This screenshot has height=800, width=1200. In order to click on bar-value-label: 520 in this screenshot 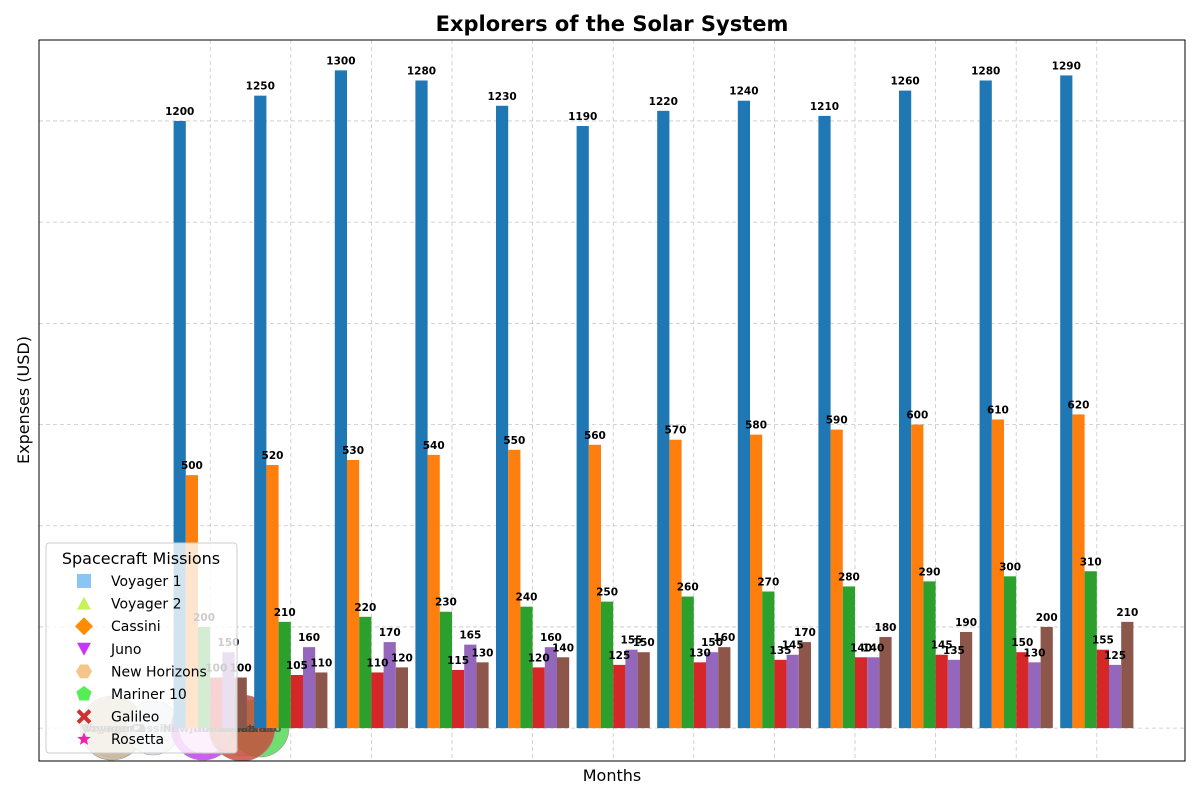, I will do `click(273, 456)`.